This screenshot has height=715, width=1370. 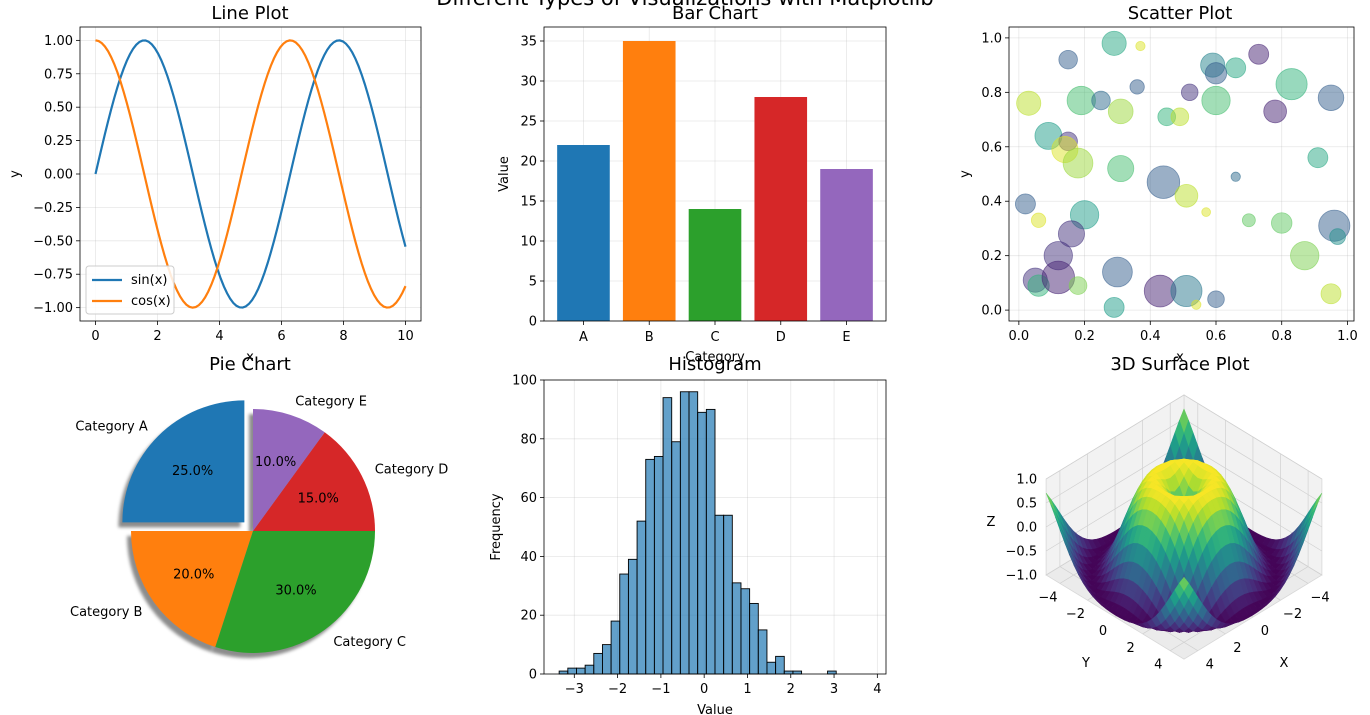 I want to click on scatter-plot-points, so click(x=1183, y=174).